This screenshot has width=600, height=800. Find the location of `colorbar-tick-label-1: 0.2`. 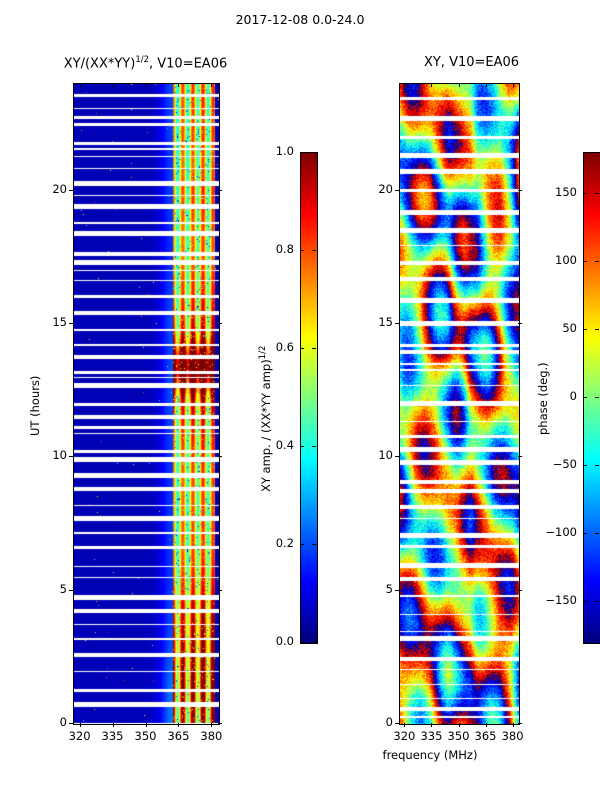

colorbar-tick-label-1: 0.2 is located at coordinates (284, 543).